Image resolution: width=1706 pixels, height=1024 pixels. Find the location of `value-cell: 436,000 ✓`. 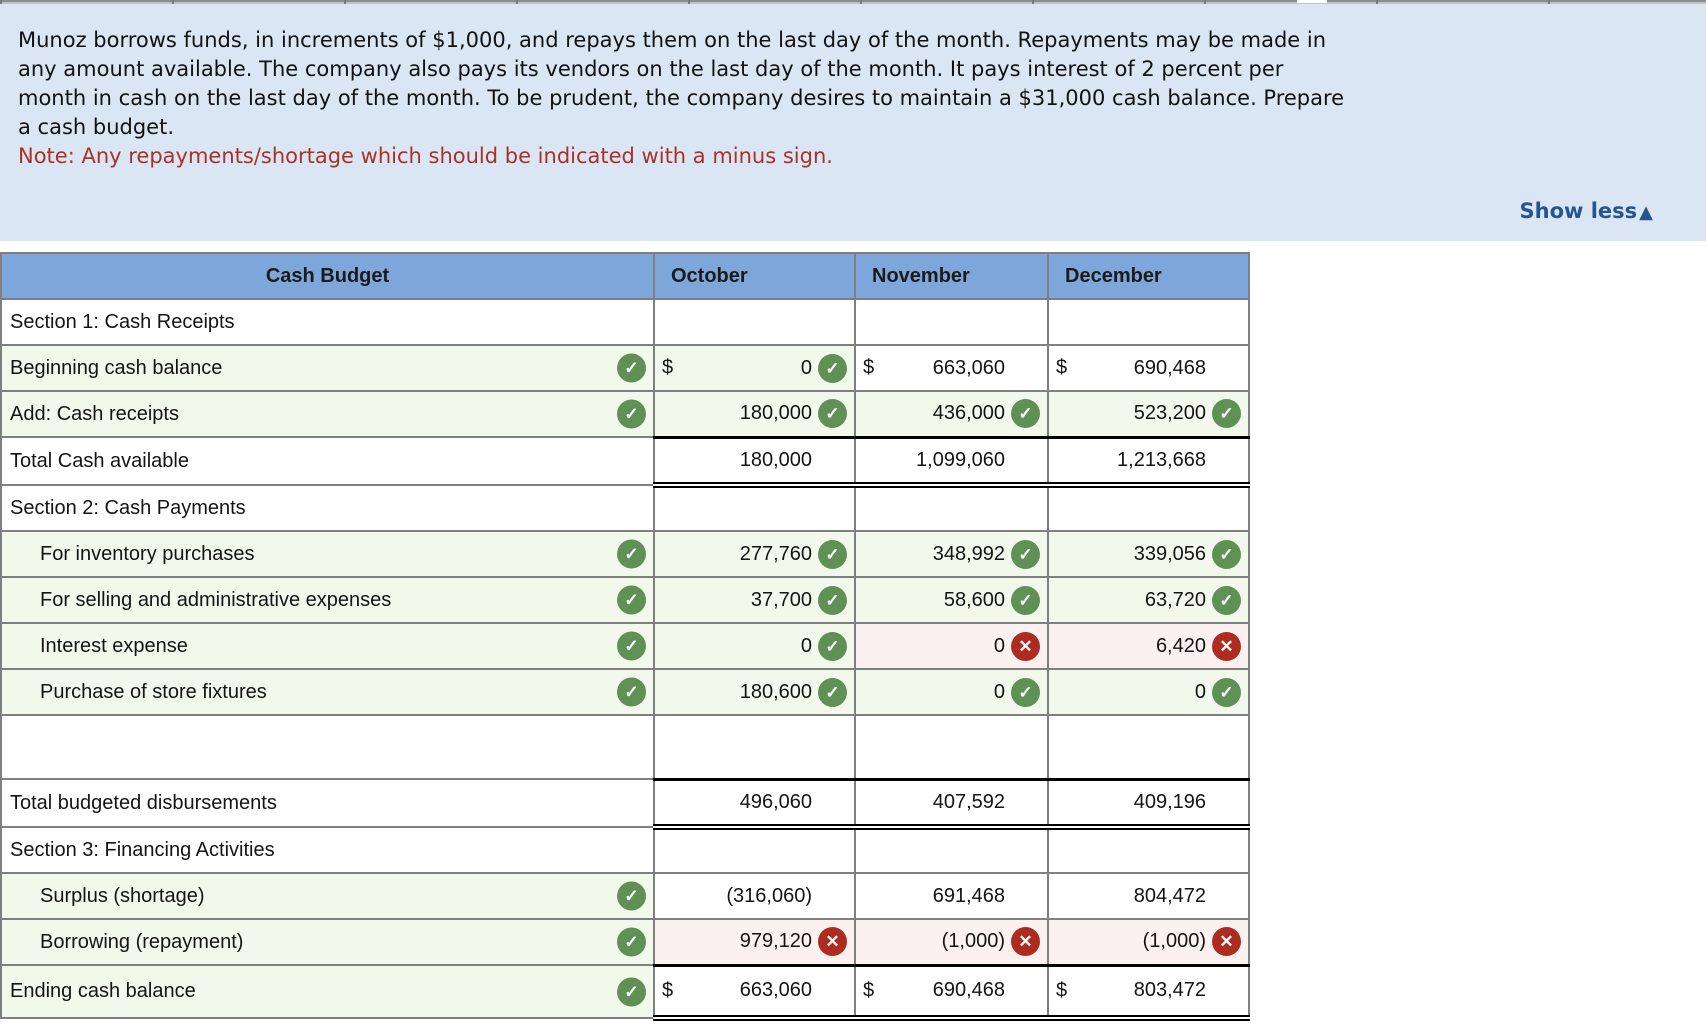

value-cell: 436,000 ✓ is located at coordinates (951, 414).